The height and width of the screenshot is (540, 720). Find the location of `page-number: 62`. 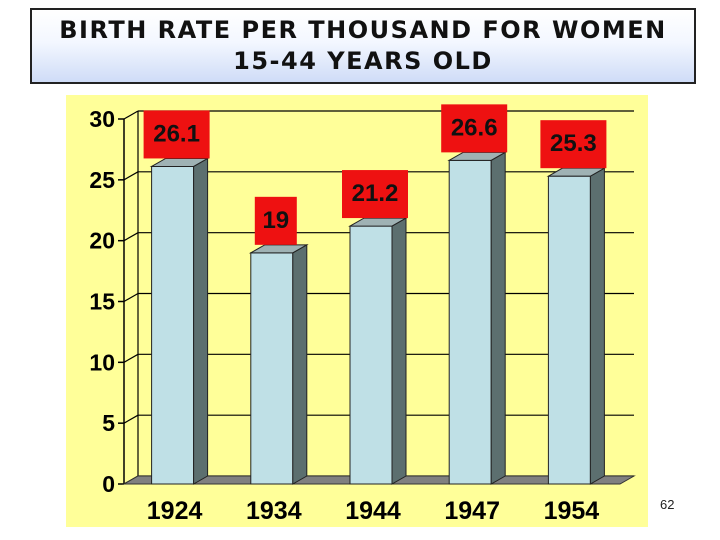

page-number: 62 is located at coordinates (667, 504).